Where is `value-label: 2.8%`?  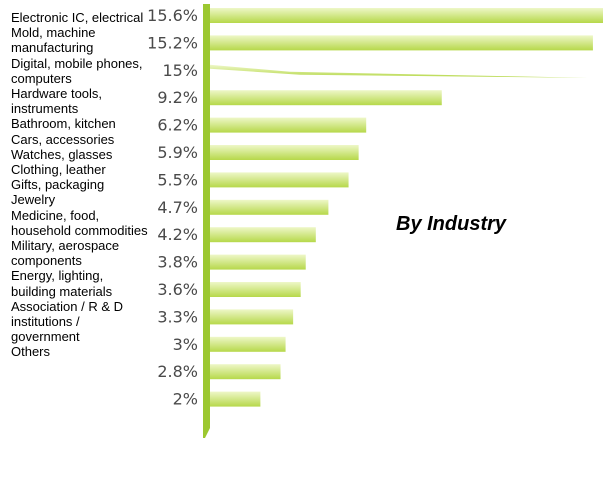 value-label: 2.8% is located at coordinates (177, 371).